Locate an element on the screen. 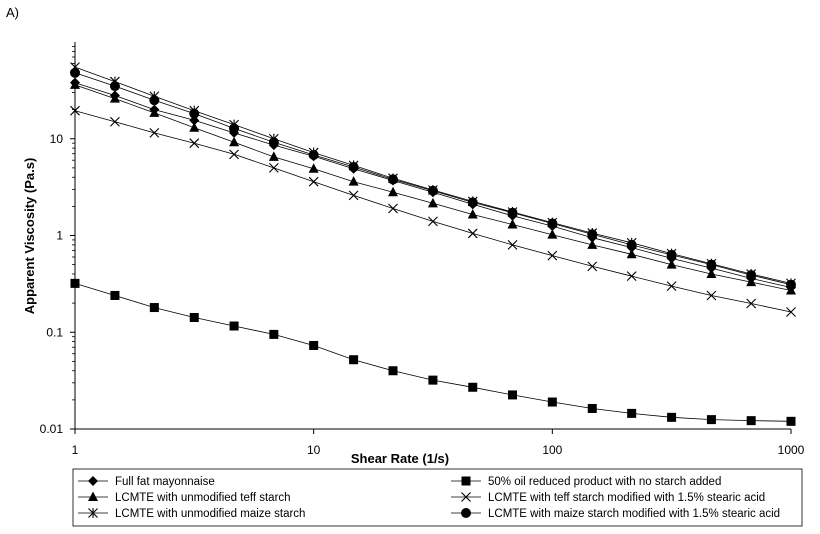 Image resolution: width=820 pixels, height=534 pixels. legend-label: LCMTE with unmodified maize starch is located at coordinates (210, 514).